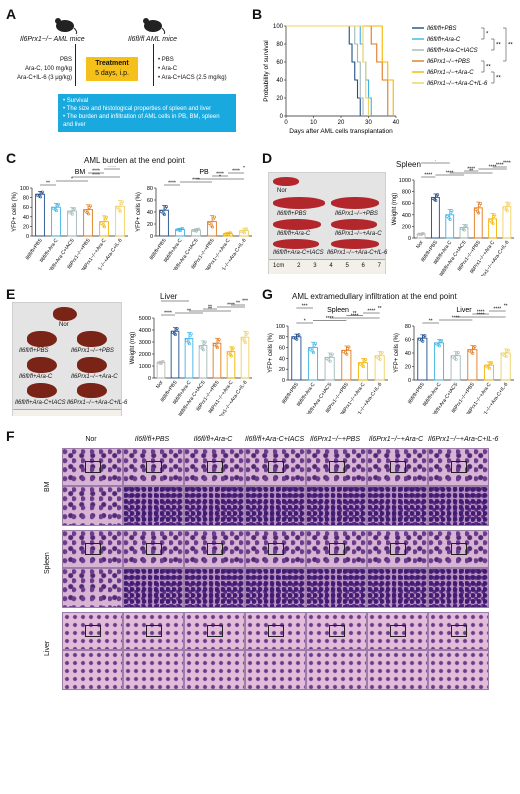 This screenshot has width=520, height=794. I want to click on y-axis-label: YFP+ cells (%), so click(397, 353).